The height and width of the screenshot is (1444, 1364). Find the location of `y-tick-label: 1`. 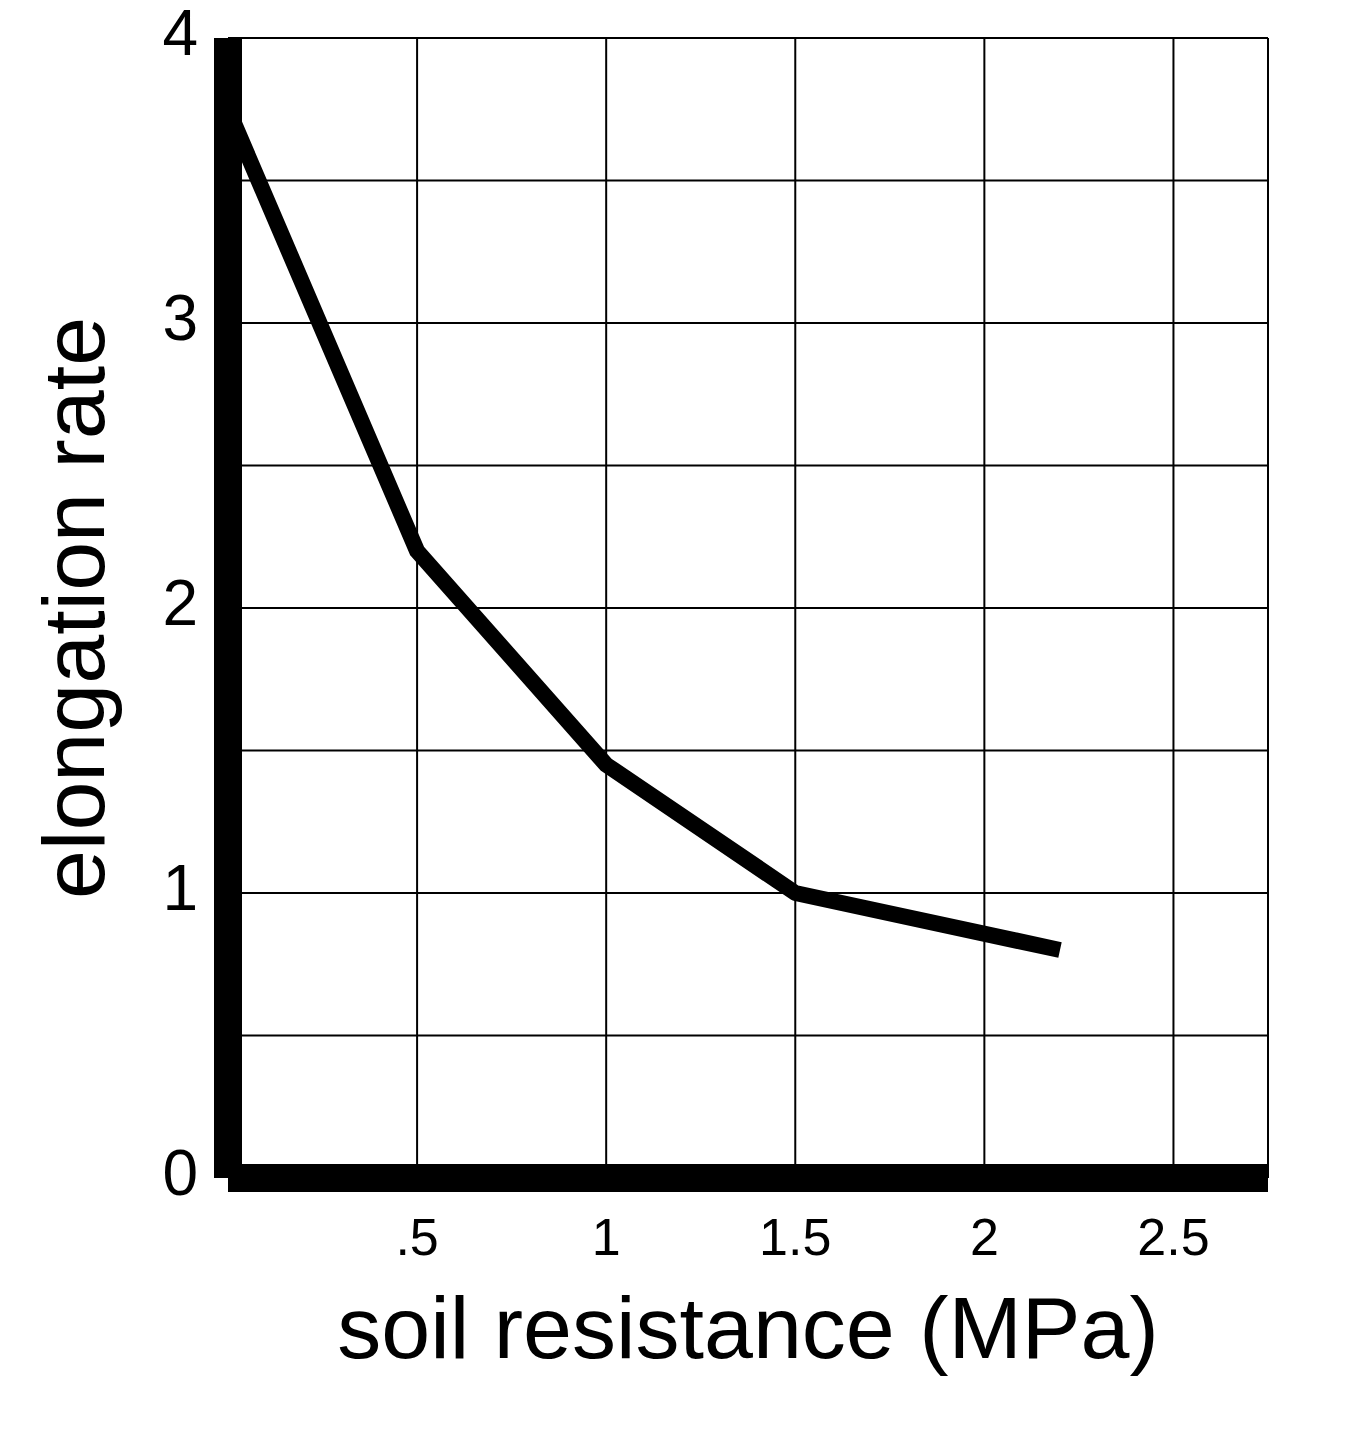

y-tick-label: 1 is located at coordinates (180, 887).